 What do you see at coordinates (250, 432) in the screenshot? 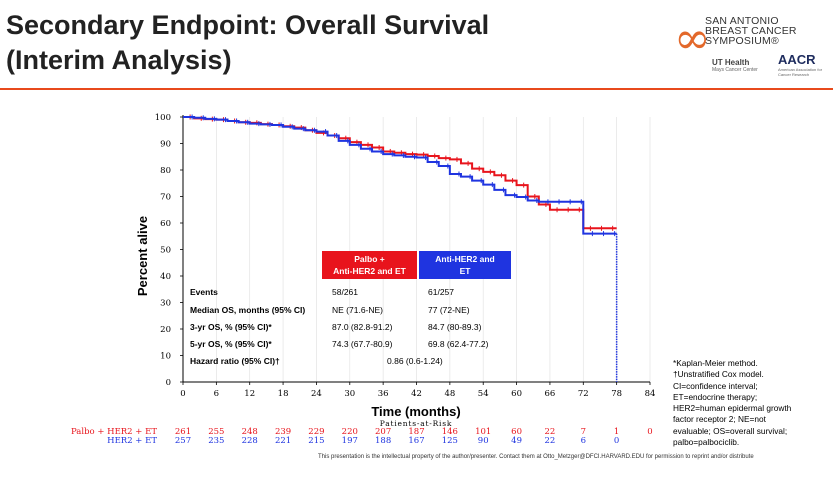
I see `risk-value: 248` at bounding box center [250, 432].